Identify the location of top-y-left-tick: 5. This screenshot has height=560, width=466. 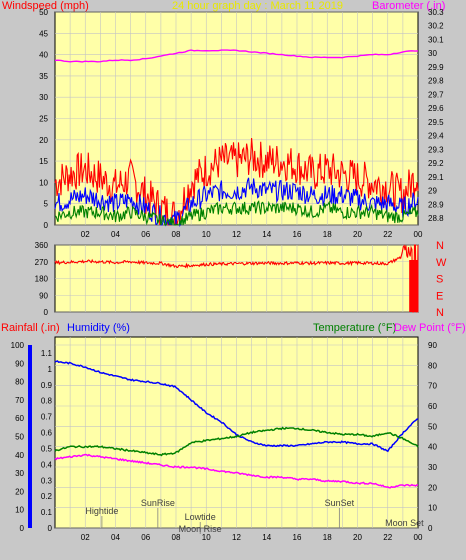
(46, 204).